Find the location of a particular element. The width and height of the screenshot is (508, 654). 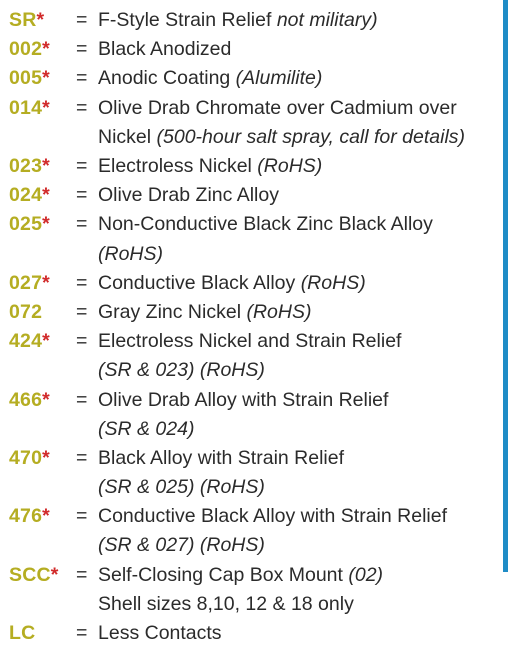

description-note: (Alumilite) is located at coordinates (279, 78).